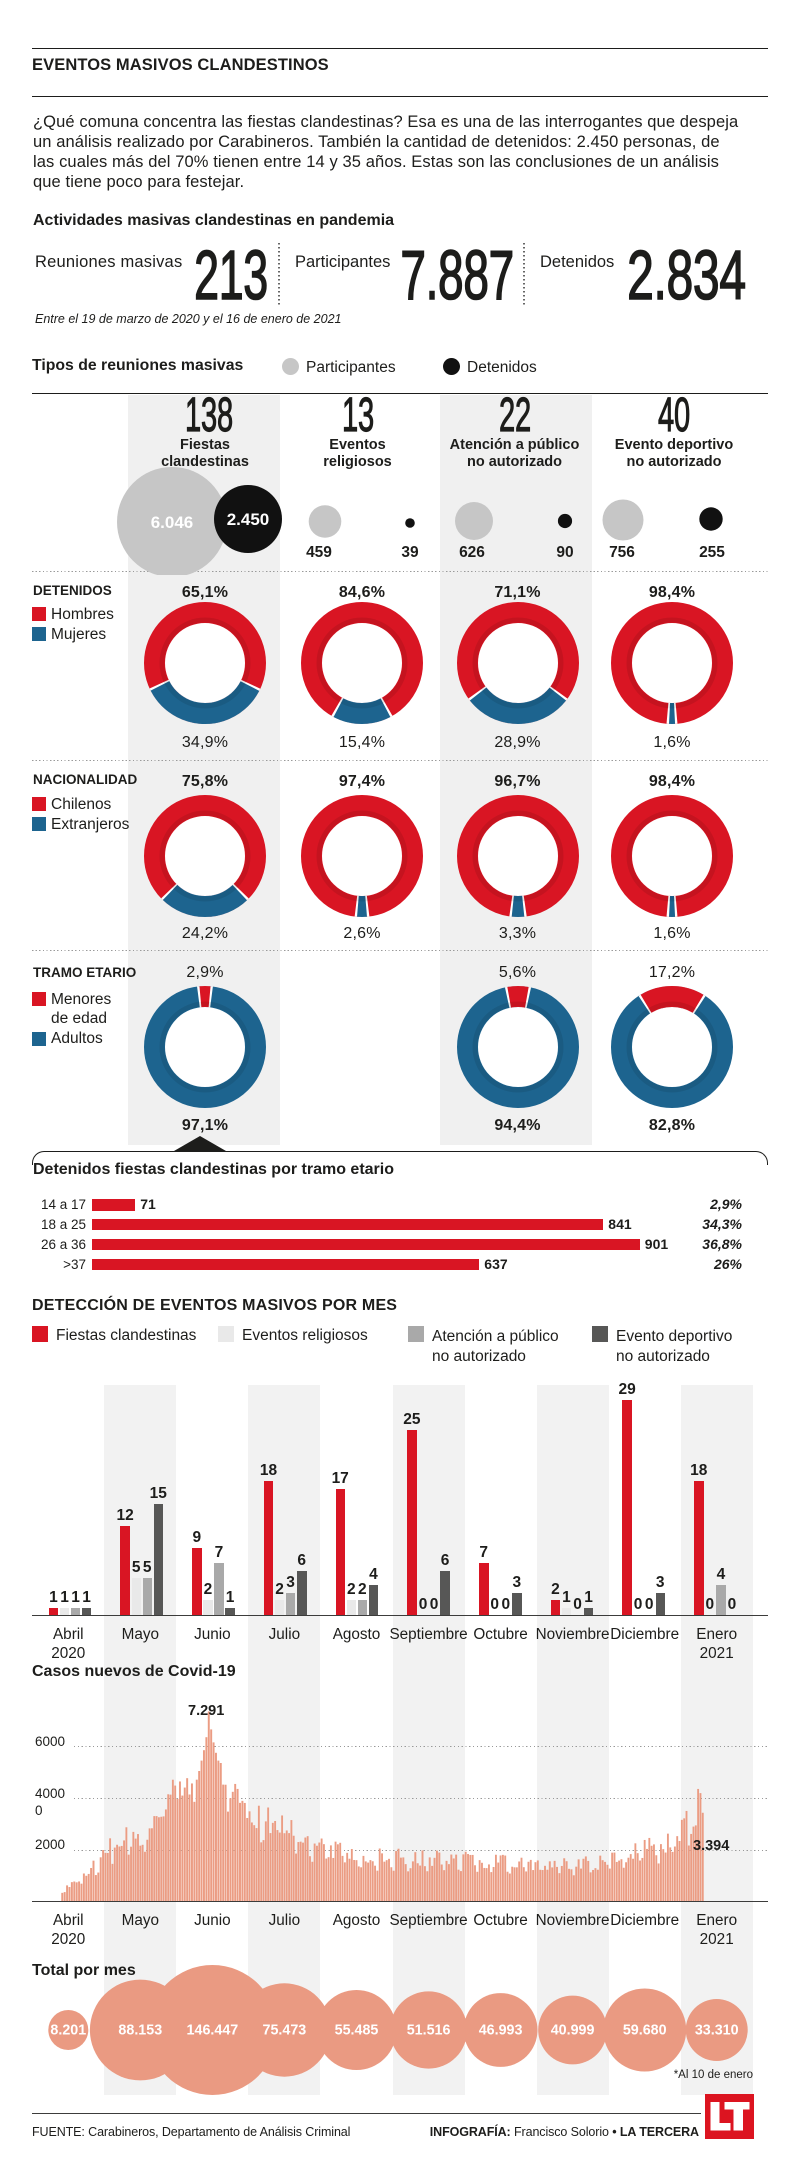 Image resolution: width=800 pixels, height=2184 pixels. What do you see at coordinates (573, 2031) in the screenshot?
I see `svg-text: 40.999` at bounding box center [573, 2031].